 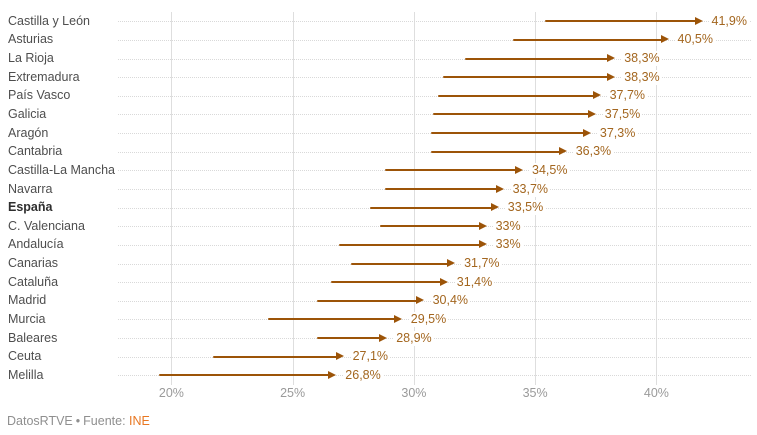 What do you see at coordinates (428, 319) in the screenshot?
I see `value-label: 29,5%` at bounding box center [428, 319].